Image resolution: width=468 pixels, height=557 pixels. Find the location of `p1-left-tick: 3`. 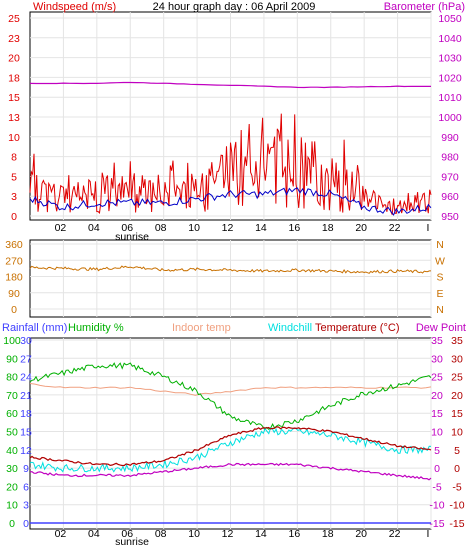

p1-left-tick: 3 is located at coordinates (14, 197).